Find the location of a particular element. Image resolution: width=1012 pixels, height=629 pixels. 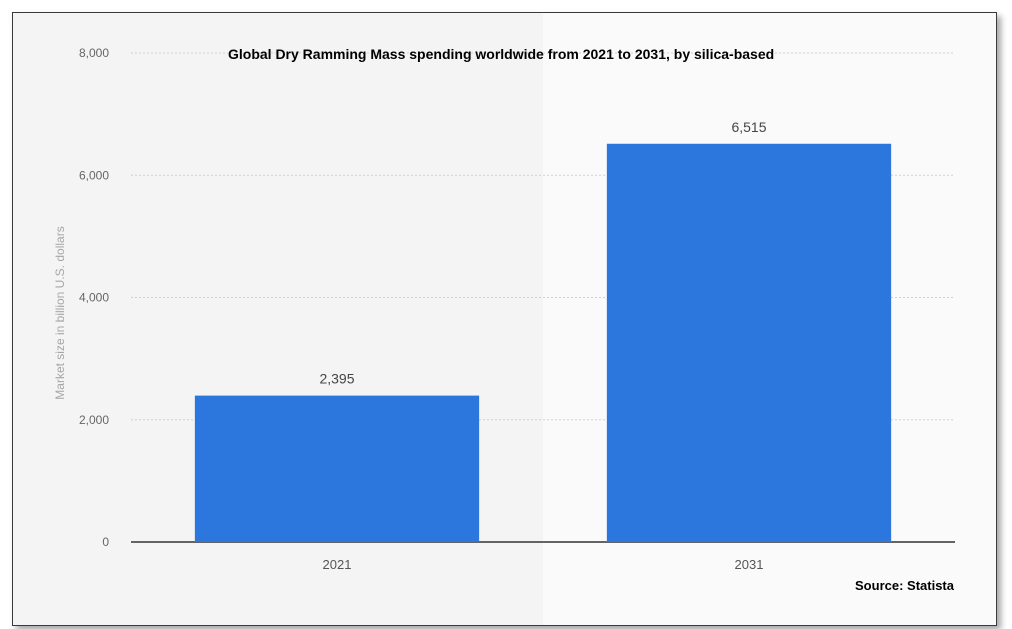

y-tick-label: 8,000 is located at coordinates (94, 53).